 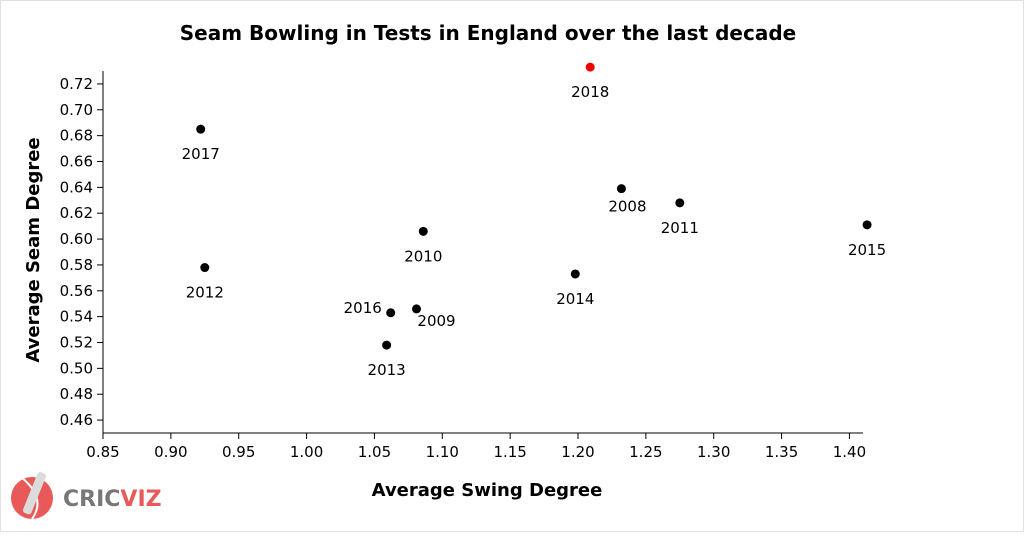 I want to click on point-label-2018: 2018, so click(x=590, y=92).